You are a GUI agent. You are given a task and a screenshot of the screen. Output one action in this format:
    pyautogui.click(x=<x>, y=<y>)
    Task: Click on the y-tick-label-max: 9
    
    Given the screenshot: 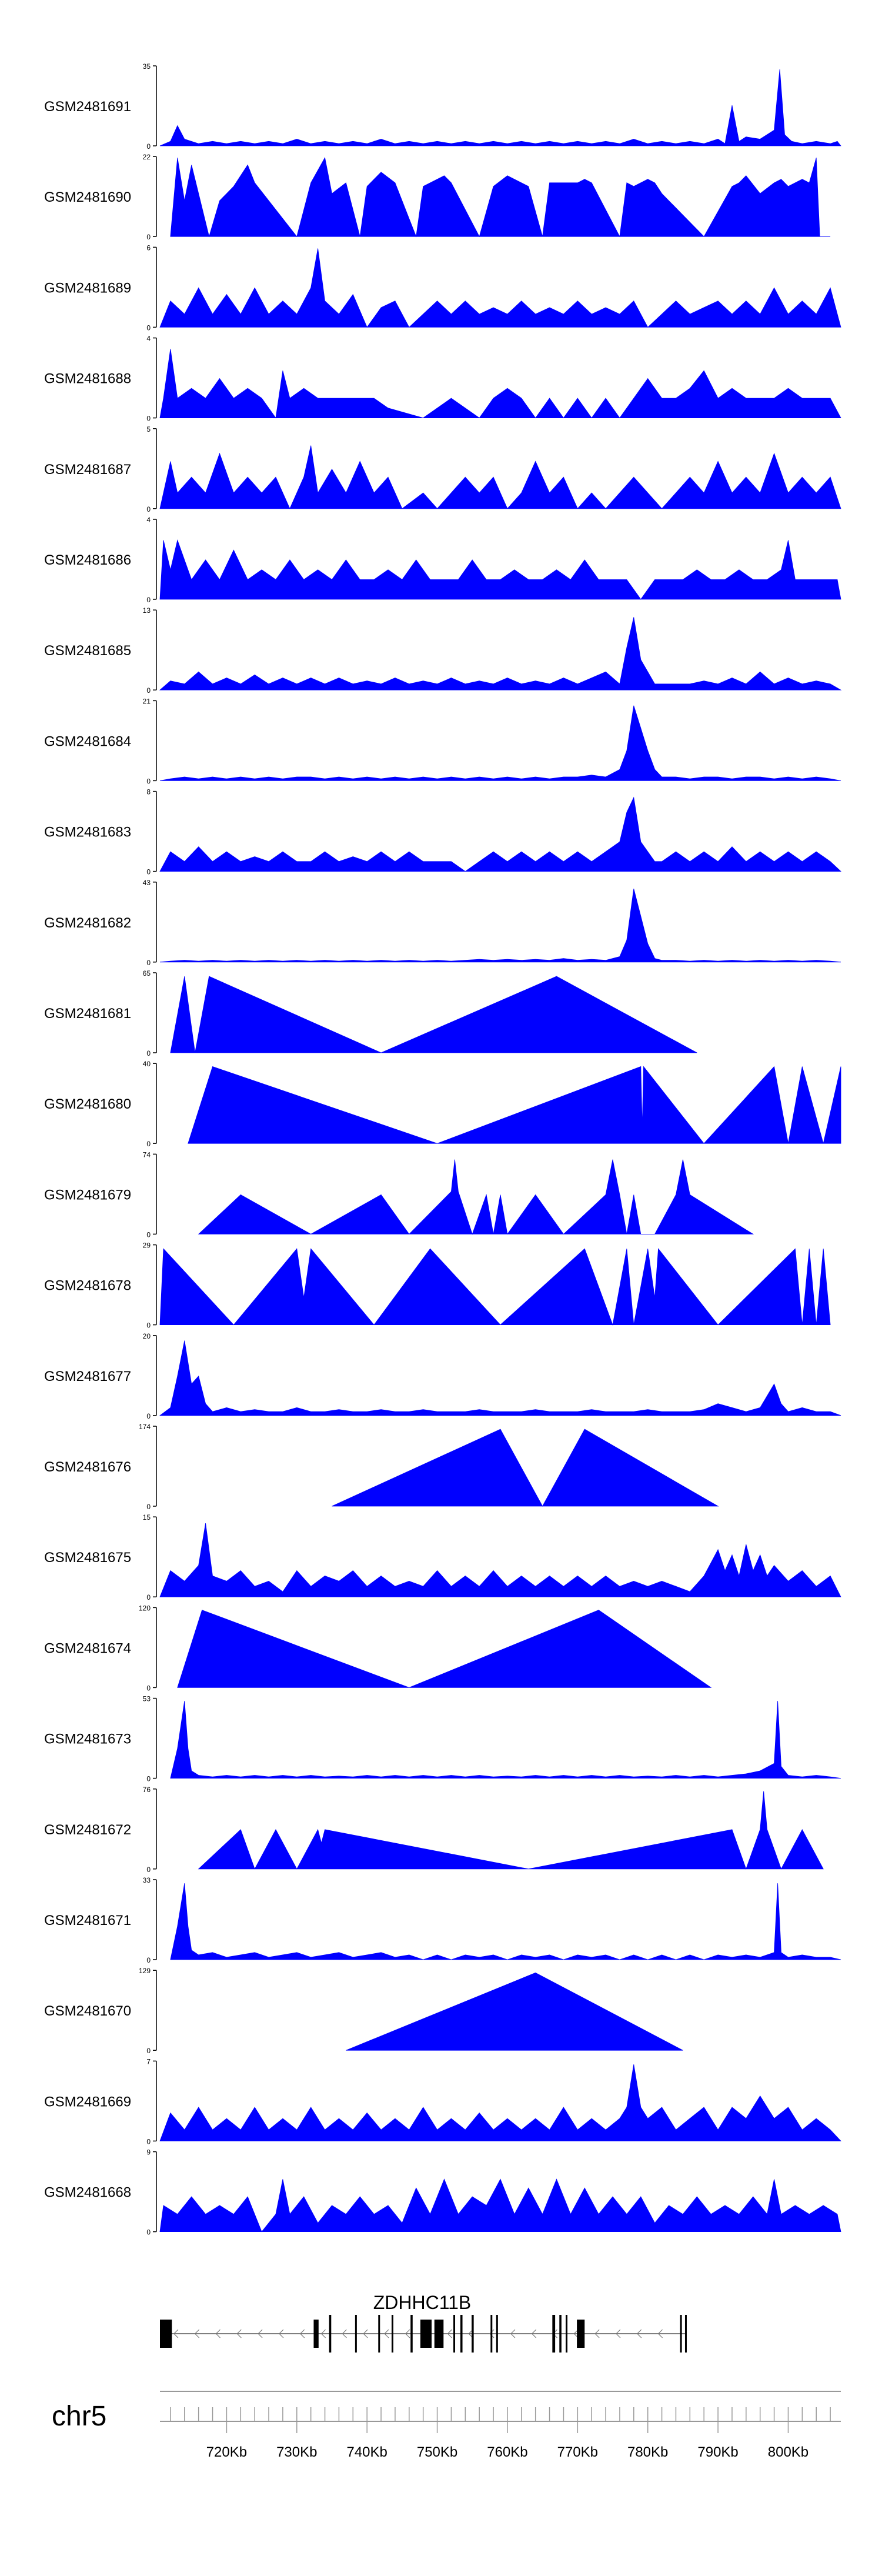 What is the action you would take?
    pyautogui.click(x=148, y=2152)
    